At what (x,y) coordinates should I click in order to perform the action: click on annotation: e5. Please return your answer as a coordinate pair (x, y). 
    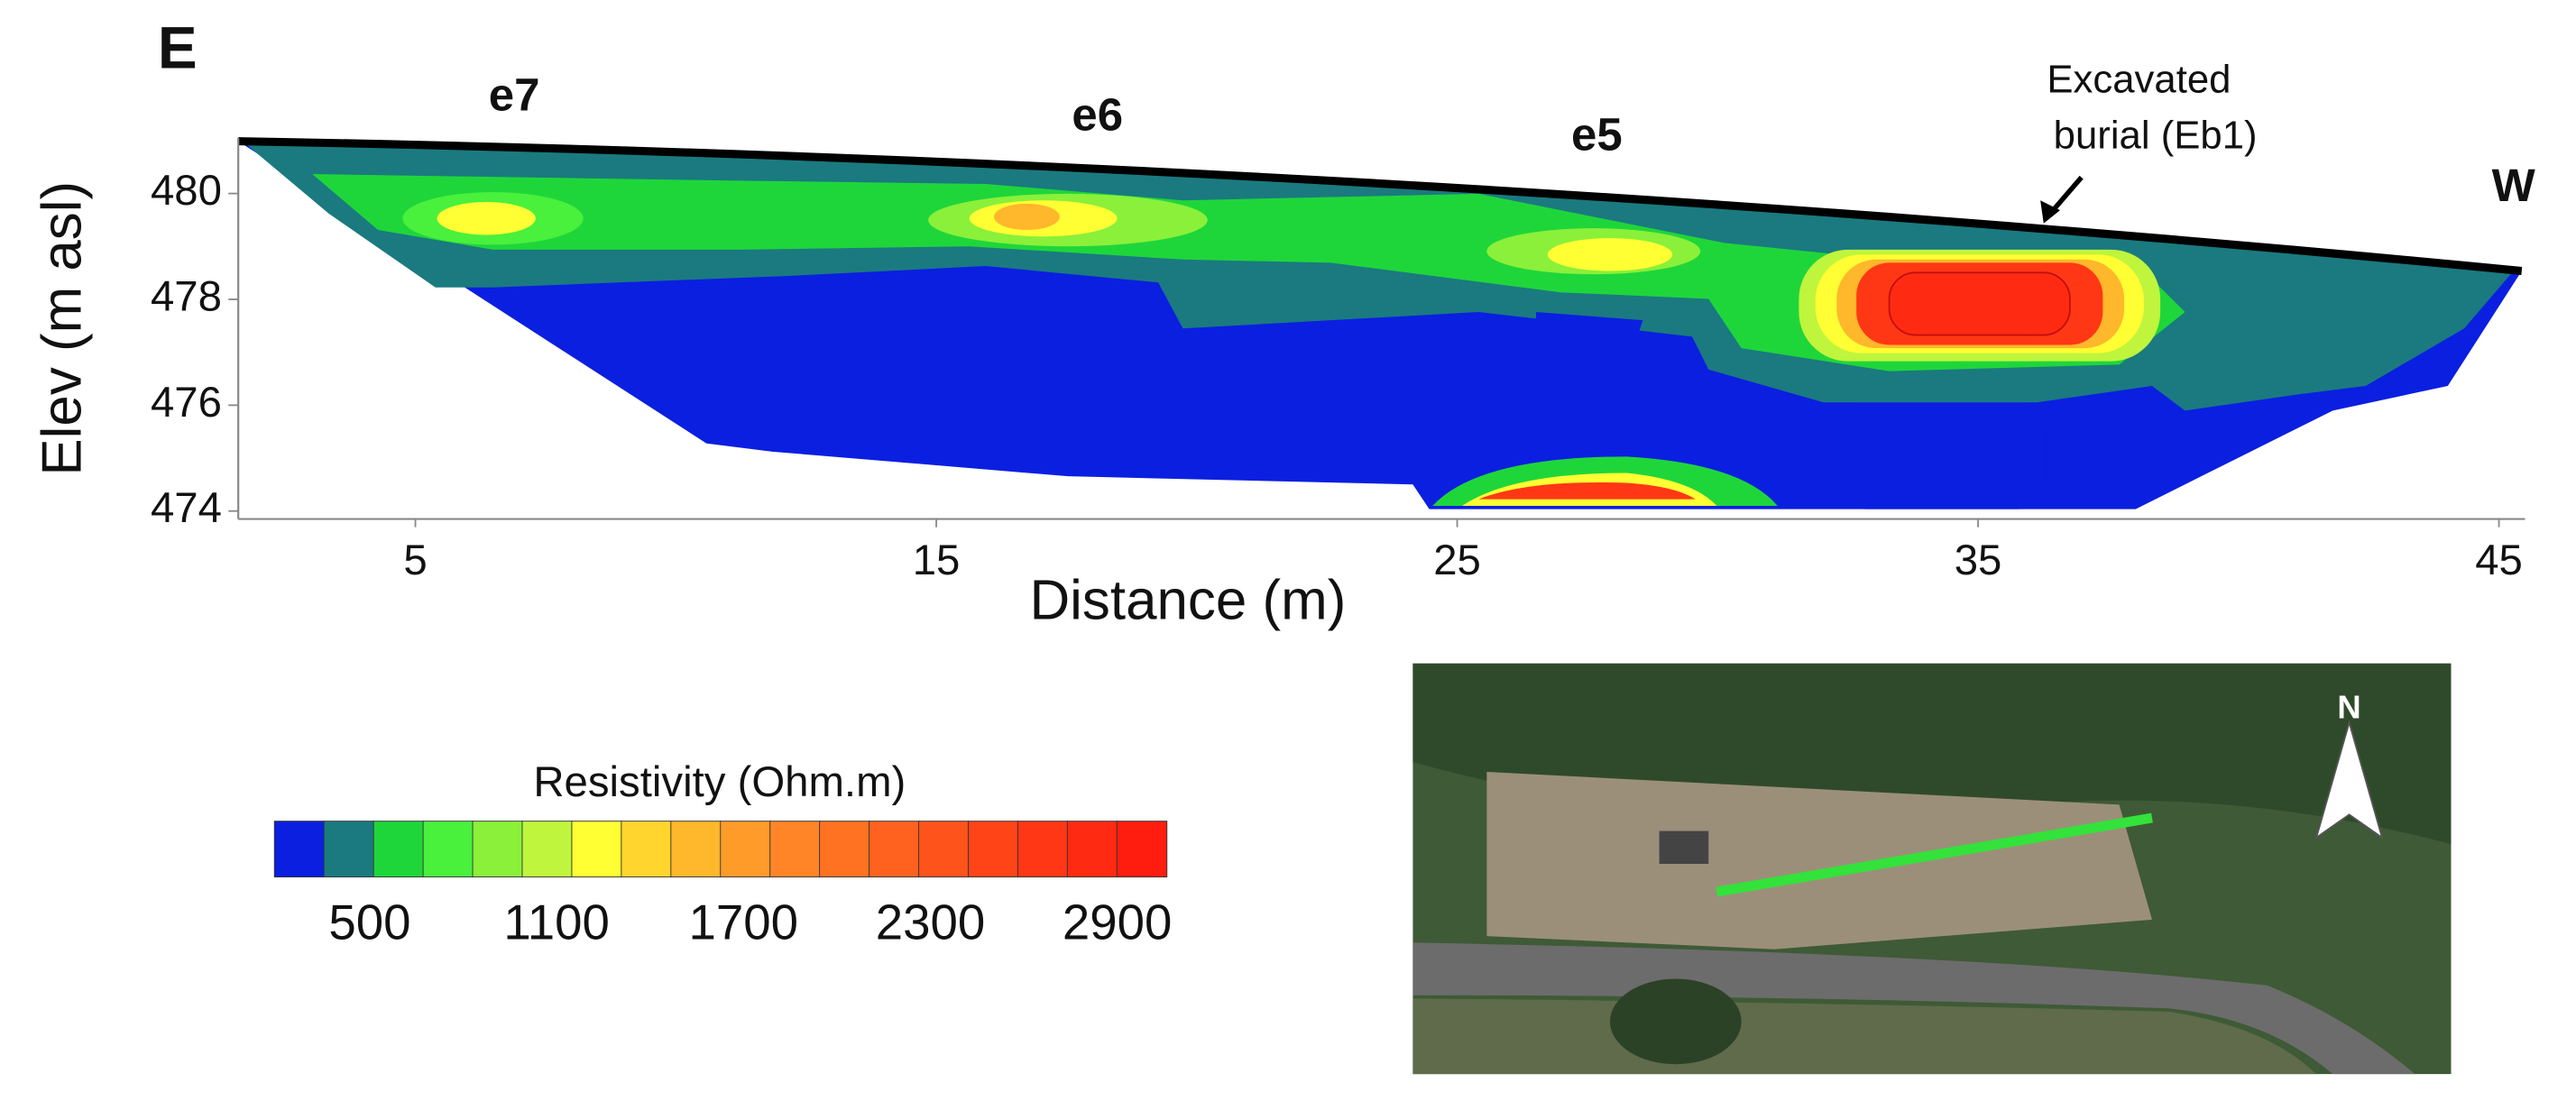
    Looking at the image, I should click on (1597, 134).